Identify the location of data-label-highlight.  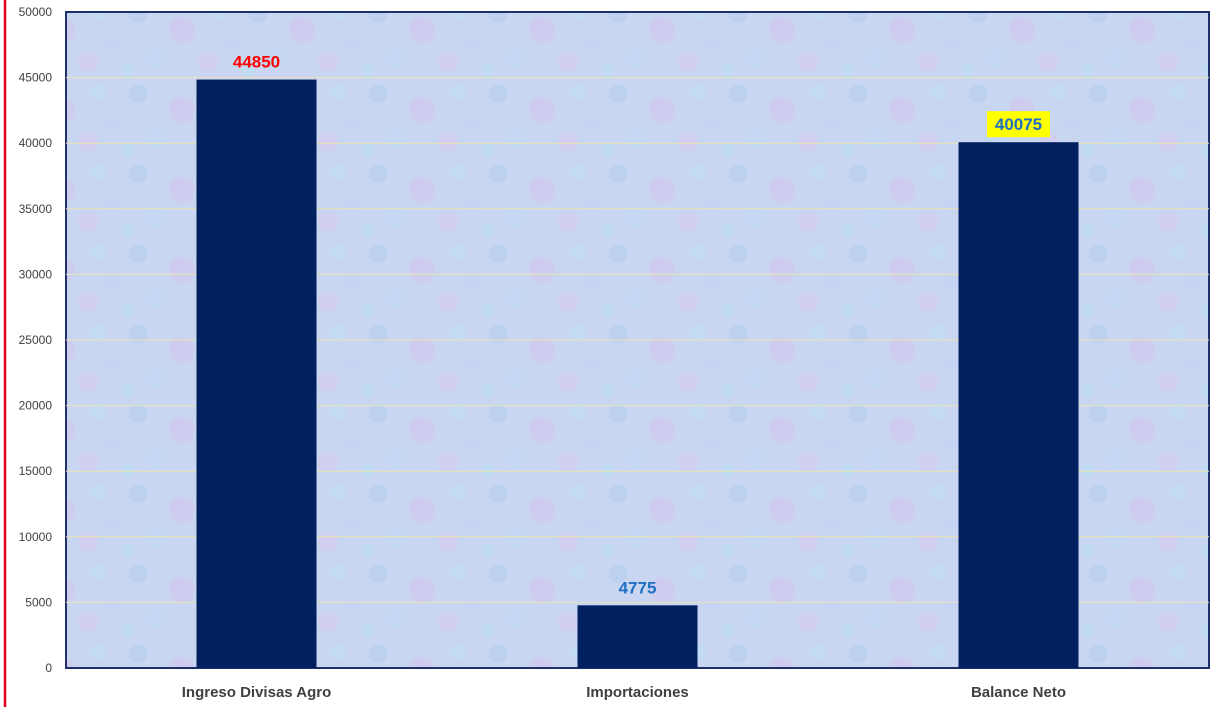
(1018, 124).